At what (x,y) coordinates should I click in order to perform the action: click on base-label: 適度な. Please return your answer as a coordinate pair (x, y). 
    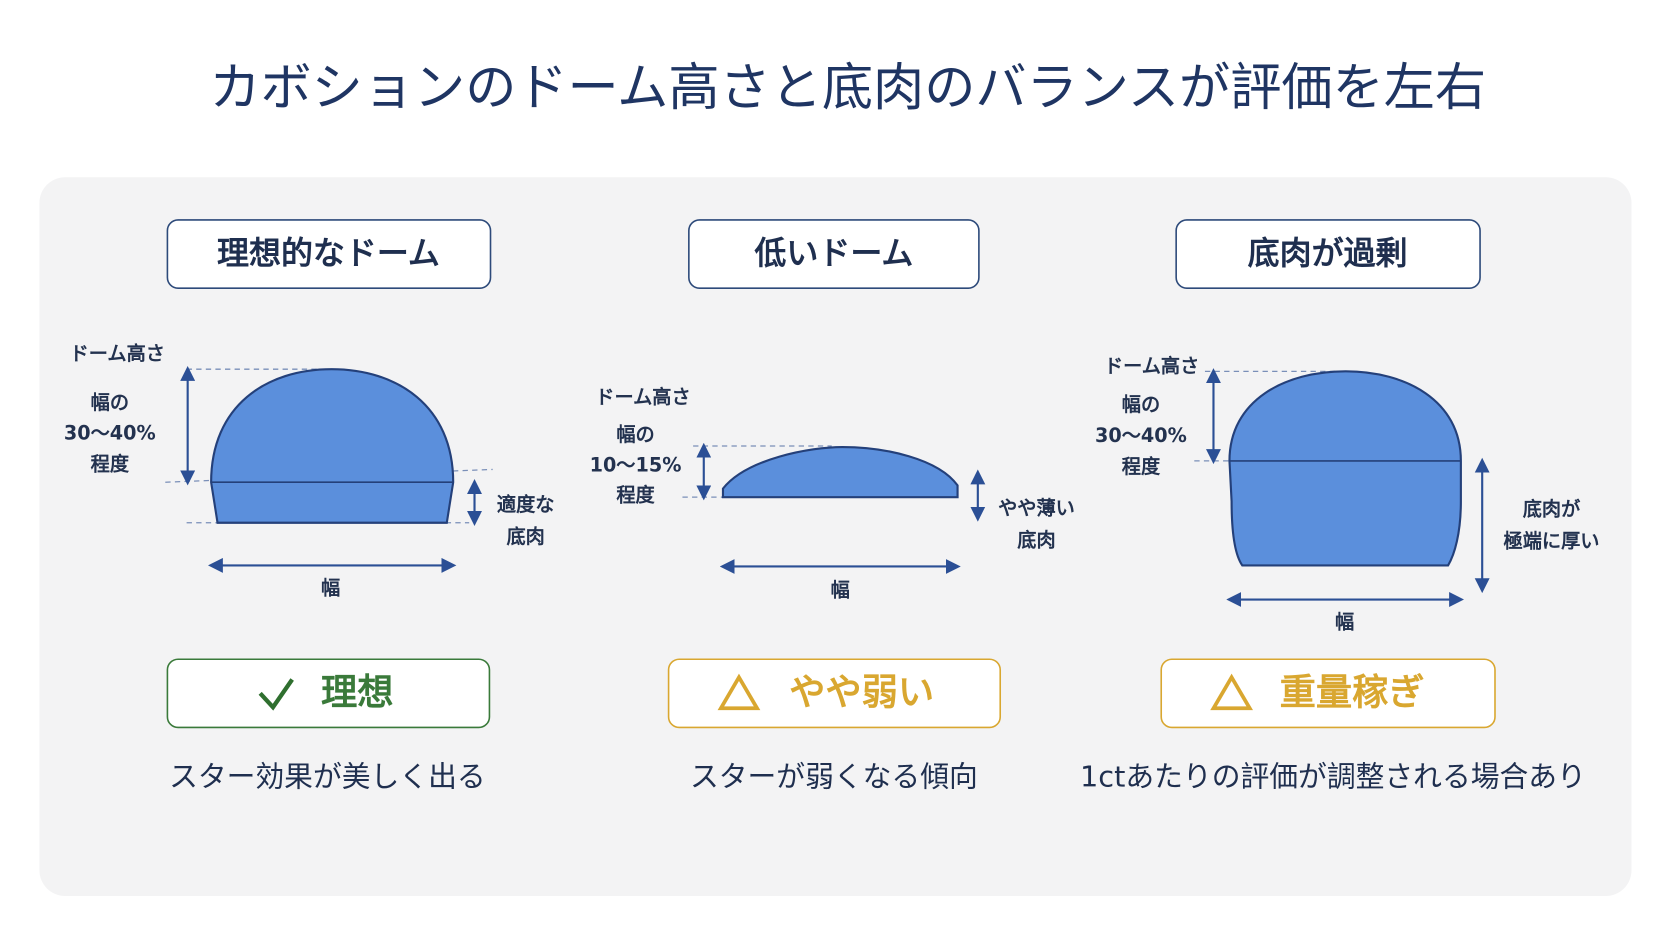
    Looking at the image, I should click on (526, 504).